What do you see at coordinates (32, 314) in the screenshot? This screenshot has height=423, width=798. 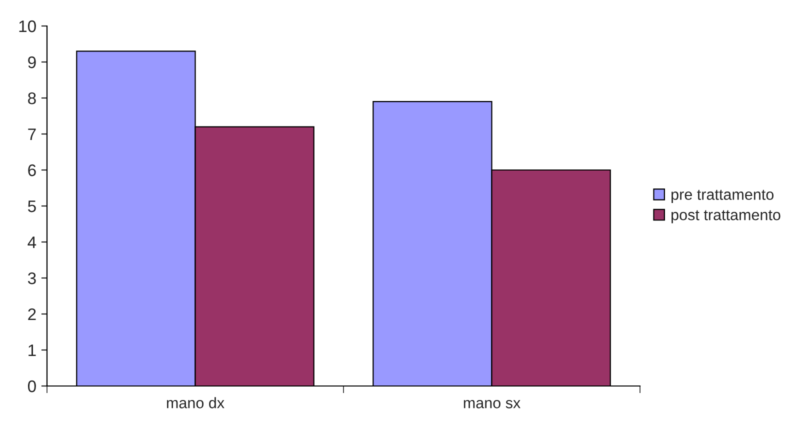 I see `y-tick-label: 2` at bounding box center [32, 314].